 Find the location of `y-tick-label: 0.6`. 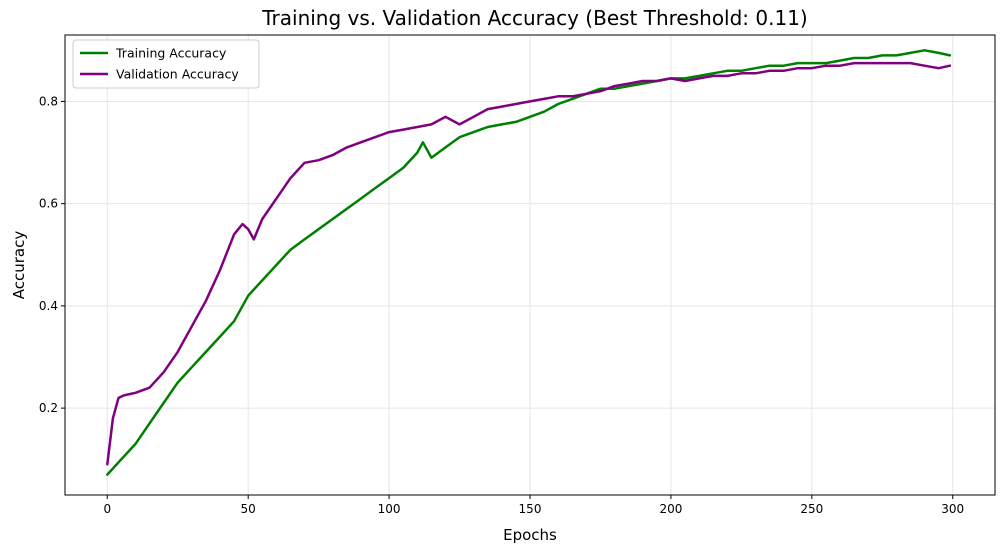

y-tick-label: 0.6 is located at coordinates (48, 204).